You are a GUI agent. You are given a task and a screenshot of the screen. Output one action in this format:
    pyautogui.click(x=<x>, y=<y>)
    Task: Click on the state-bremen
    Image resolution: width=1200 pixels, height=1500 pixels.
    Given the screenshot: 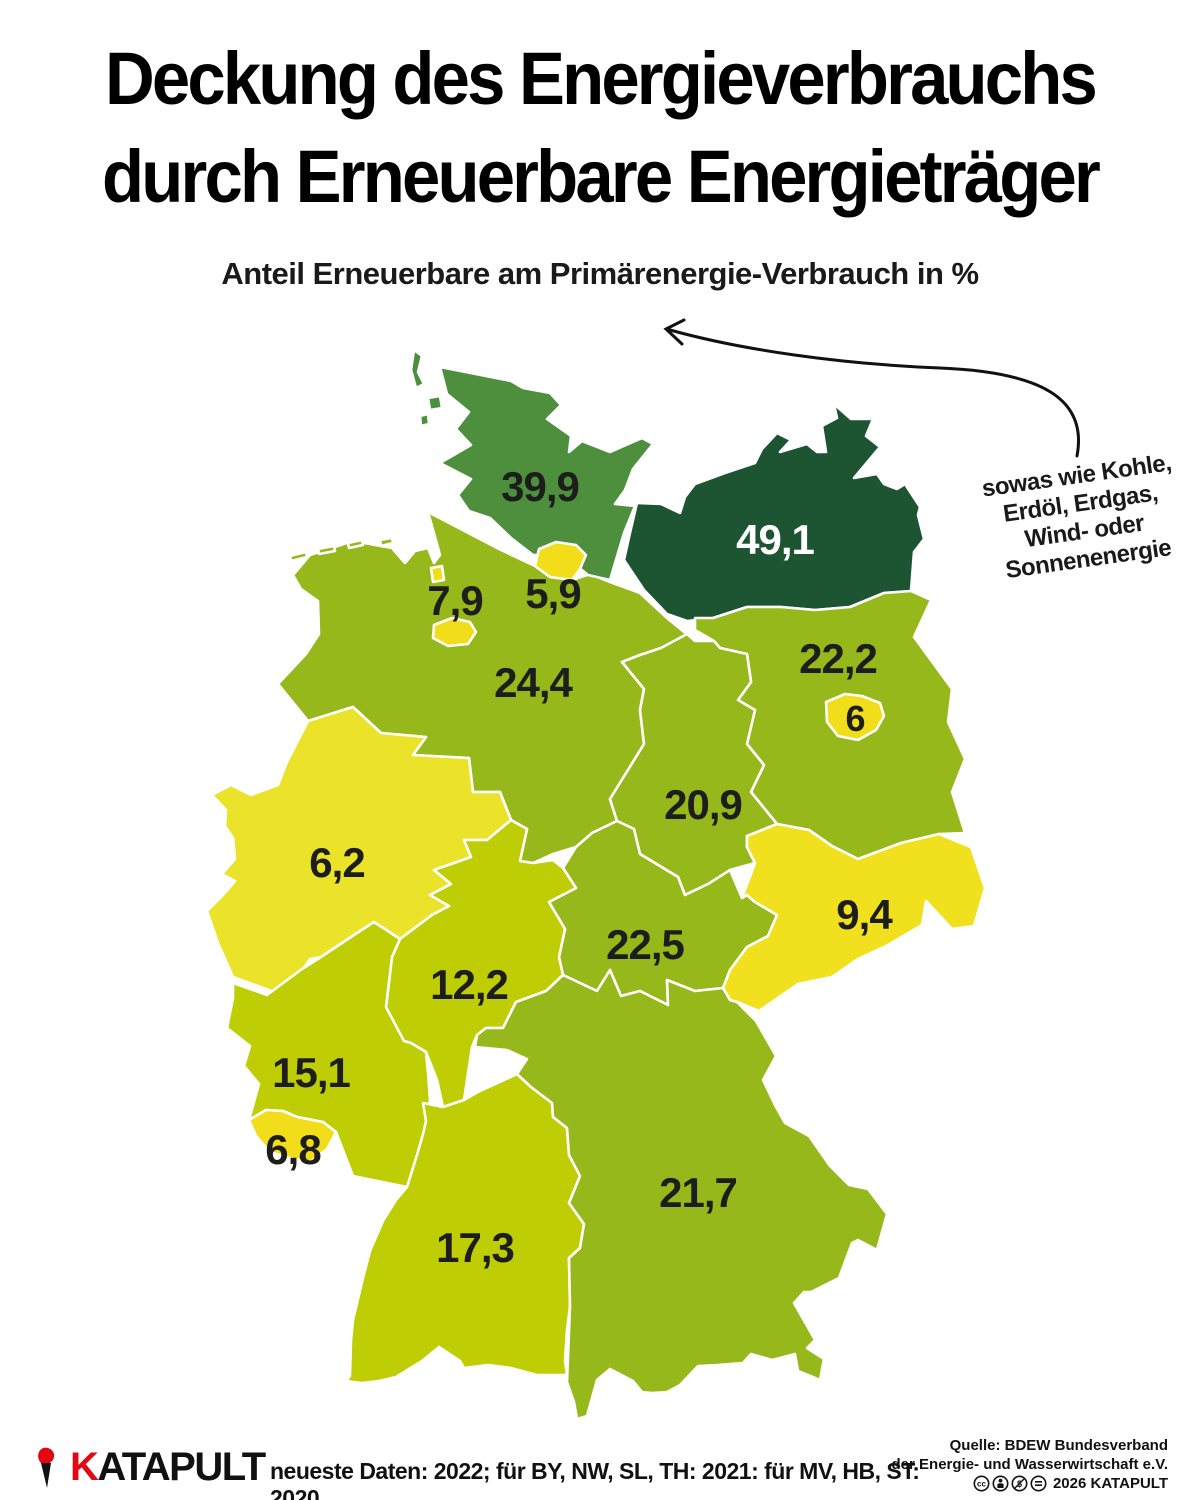 What is the action you would take?
    pyautogui.click(x=454, y=632)
    